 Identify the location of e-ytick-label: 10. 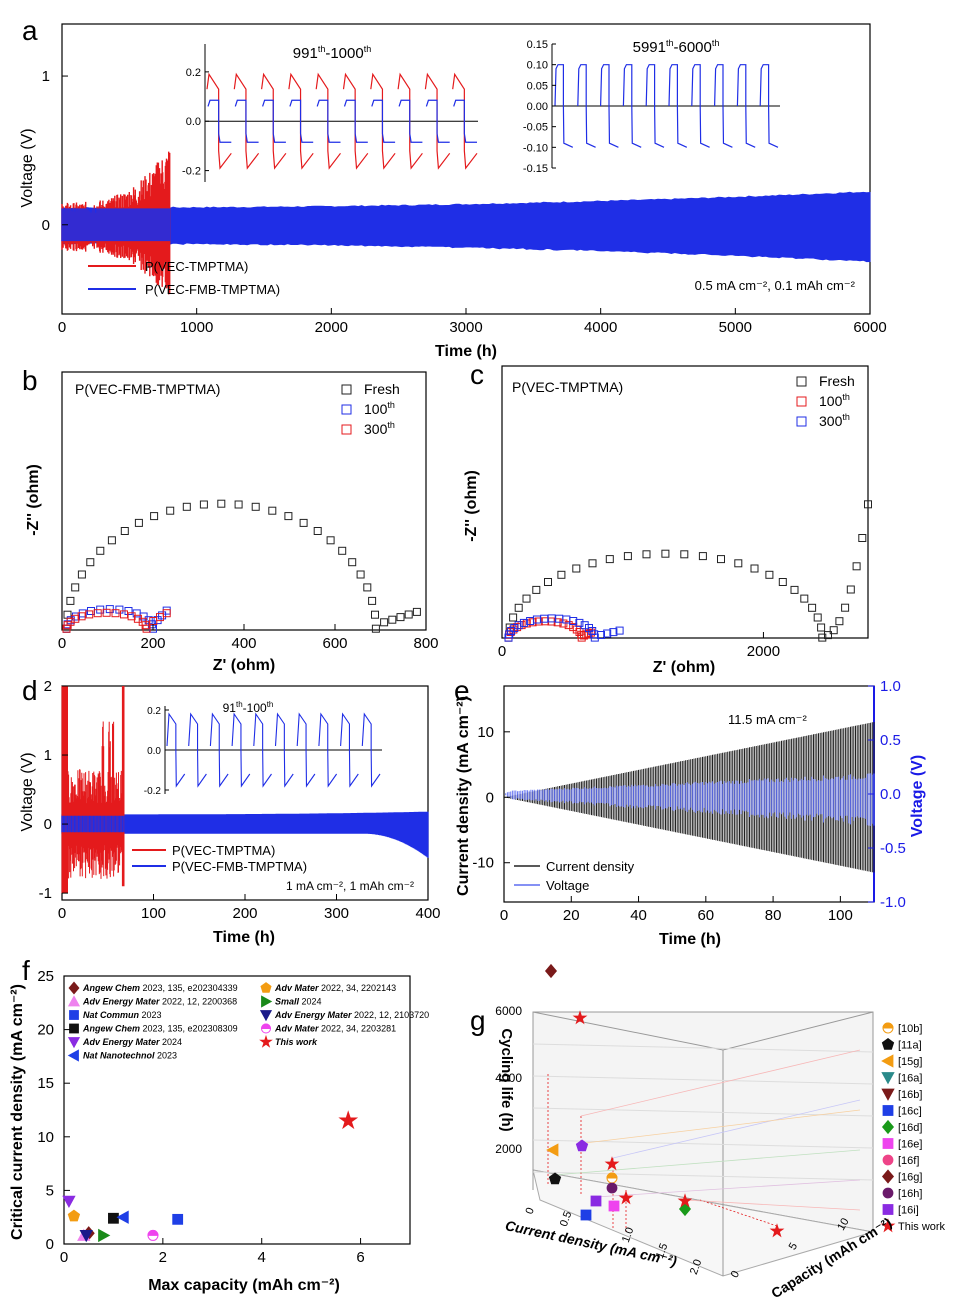
(485, 732).